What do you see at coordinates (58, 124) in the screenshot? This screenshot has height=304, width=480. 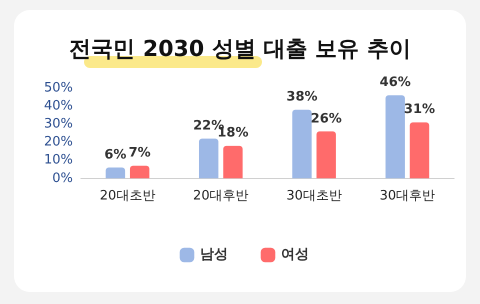 I see `y-tick-label: 30%` at bounding box center [58, 124].